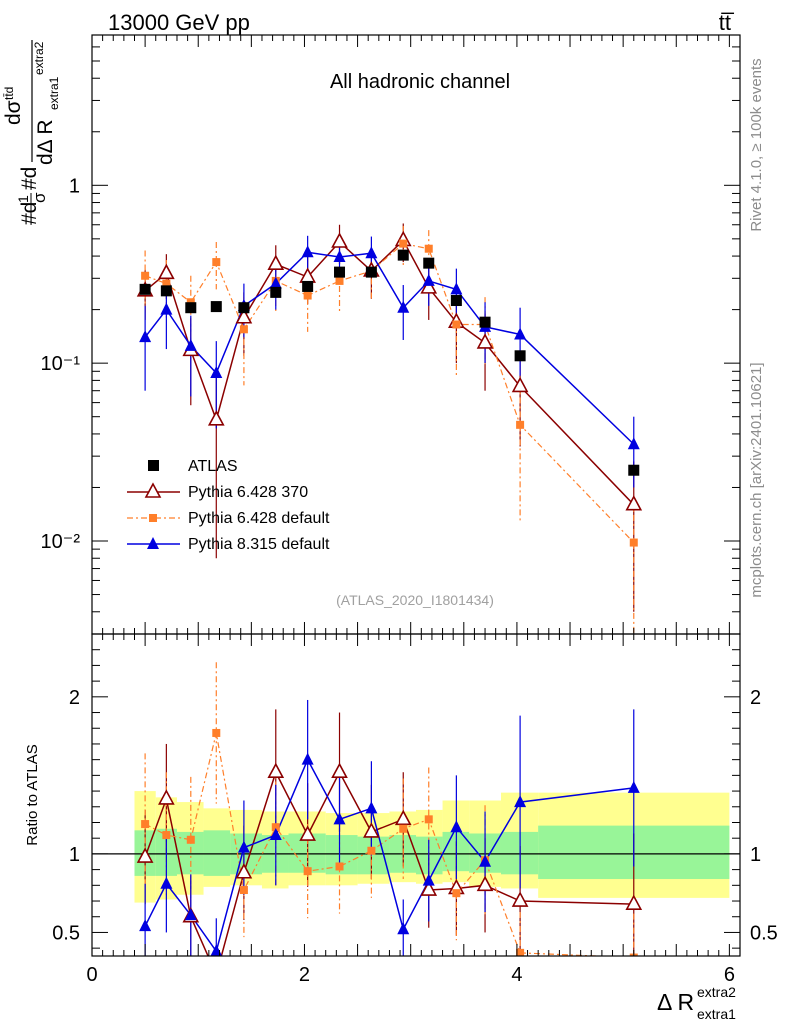 The height and width of the screenshot is (1024, 786). I want to click on legend-pythia6-370-marker, so click(153, 490).